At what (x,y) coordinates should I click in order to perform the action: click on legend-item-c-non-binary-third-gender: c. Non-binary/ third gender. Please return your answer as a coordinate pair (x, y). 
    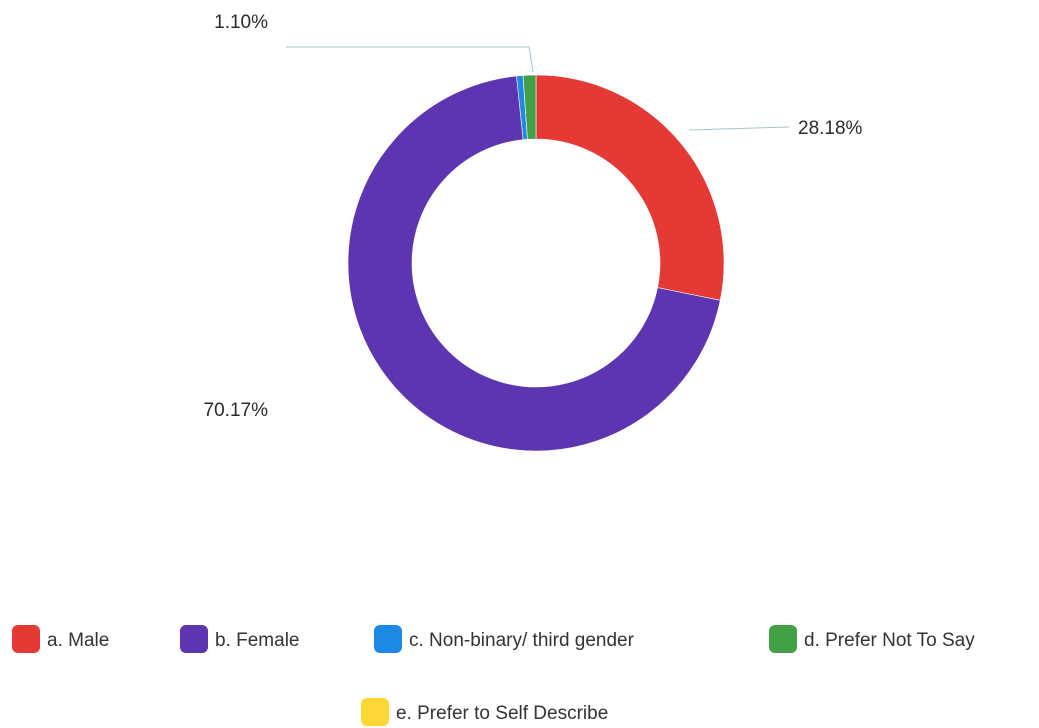
    Looking at the image, I should click on (504, 639).